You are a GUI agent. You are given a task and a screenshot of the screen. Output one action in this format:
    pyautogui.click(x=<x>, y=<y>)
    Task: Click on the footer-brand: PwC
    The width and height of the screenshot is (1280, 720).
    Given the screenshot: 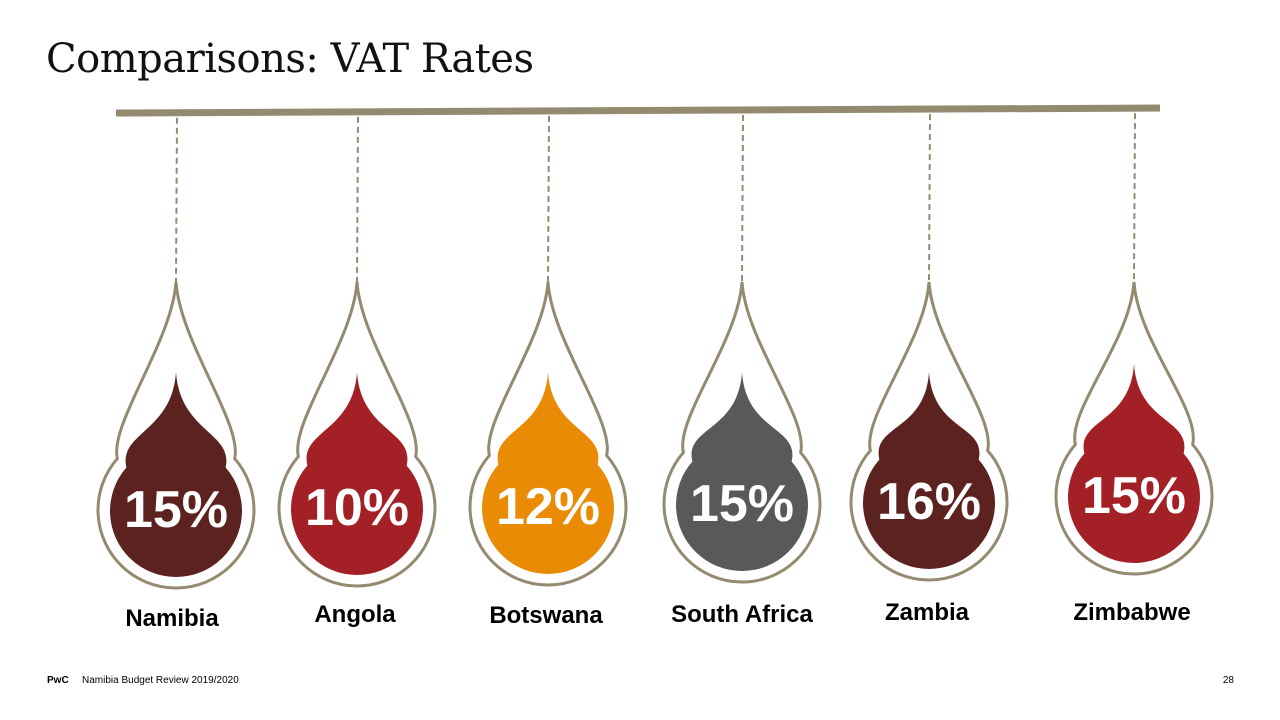 What is the action you would take?
    pyautogui.click(x=58, y=680)
    